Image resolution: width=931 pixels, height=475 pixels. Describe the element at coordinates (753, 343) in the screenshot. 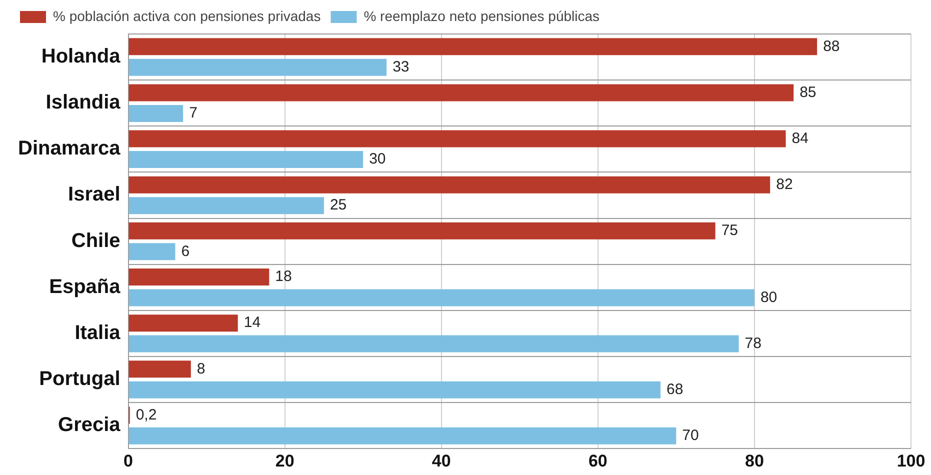

I see `data-label: 78` at that location.